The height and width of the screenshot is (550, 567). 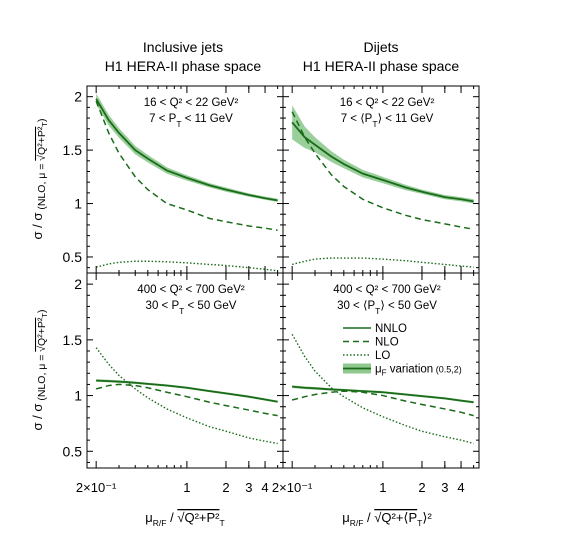 What do you see at coordinates (191, 121) in the screenshot?
I see `panel-annotation-line2-0: 7 < PT < 11 GeV` at bounding box center [191, 121].